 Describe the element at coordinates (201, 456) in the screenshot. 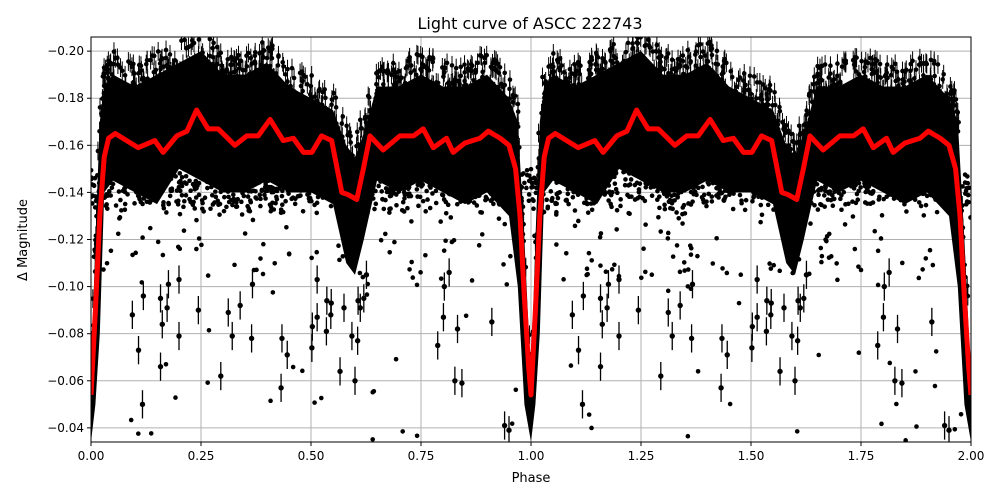

I see `x-tick-label: 0.25` at that location.